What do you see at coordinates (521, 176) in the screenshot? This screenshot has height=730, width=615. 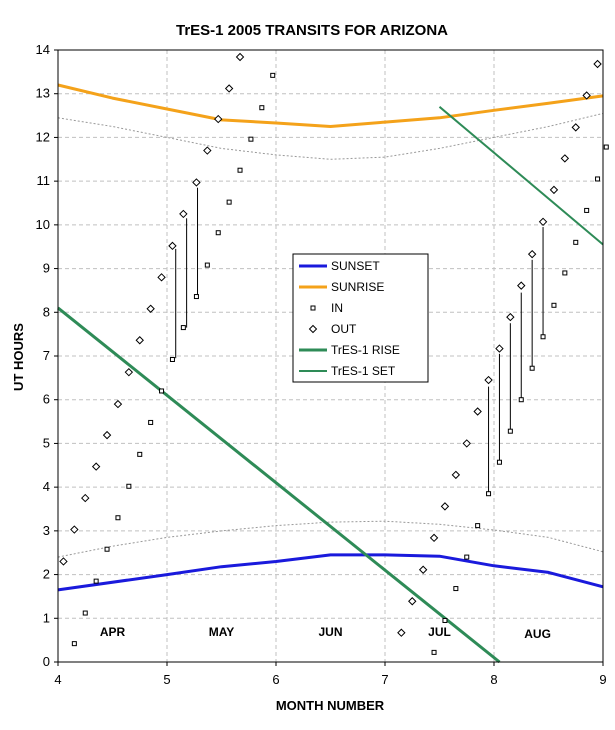 I see `tres-1-set-line` at bounding box center [521, 176].